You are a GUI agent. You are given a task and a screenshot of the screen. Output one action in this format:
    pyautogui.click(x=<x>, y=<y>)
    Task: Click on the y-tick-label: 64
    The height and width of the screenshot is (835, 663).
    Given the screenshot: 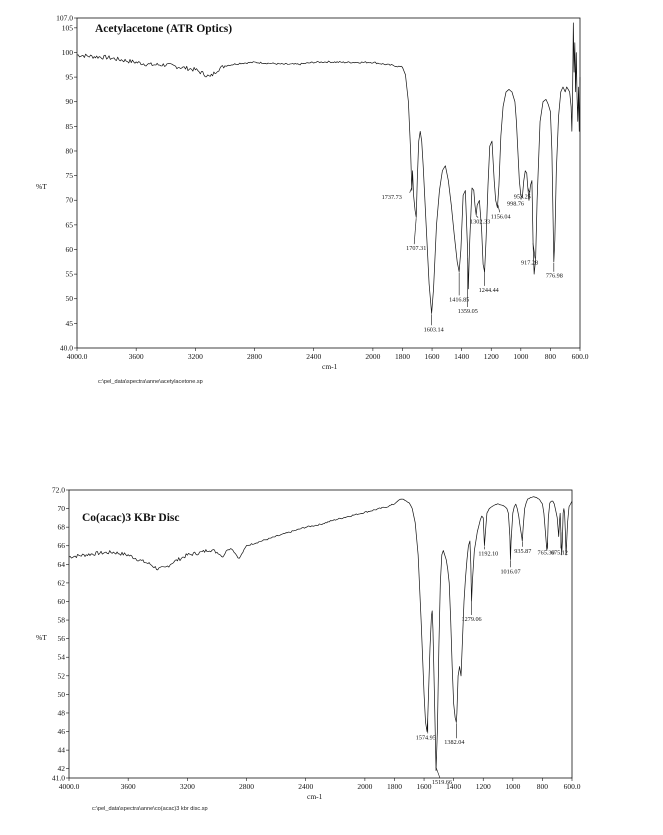 What is the action you would take?
    pyautogui.click(x=62, y=564)
    